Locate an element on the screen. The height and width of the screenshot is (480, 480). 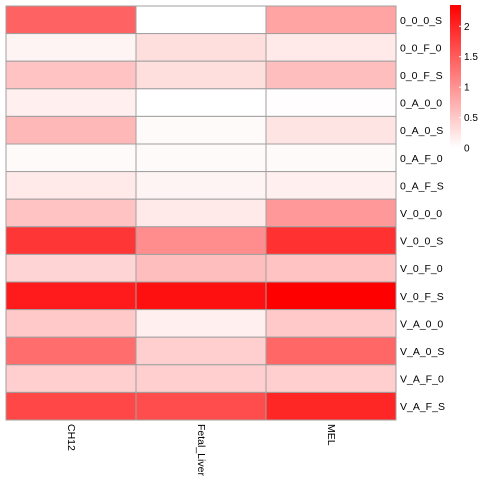
heatmap-cell-0_0_F_S-CH12 is located at coordinates (71, 75).